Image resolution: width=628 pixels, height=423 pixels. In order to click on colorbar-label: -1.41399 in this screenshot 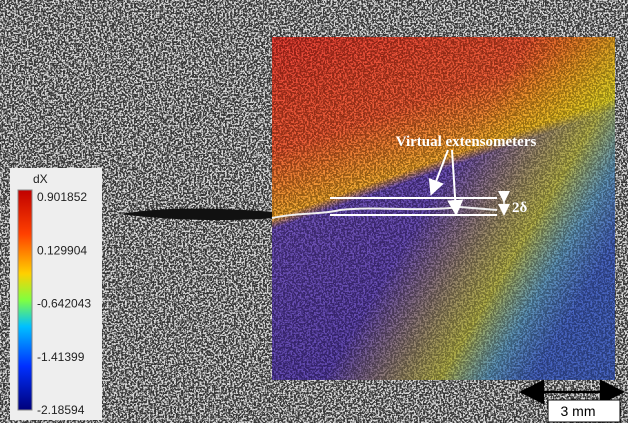, I will do `click(61, 357)`.